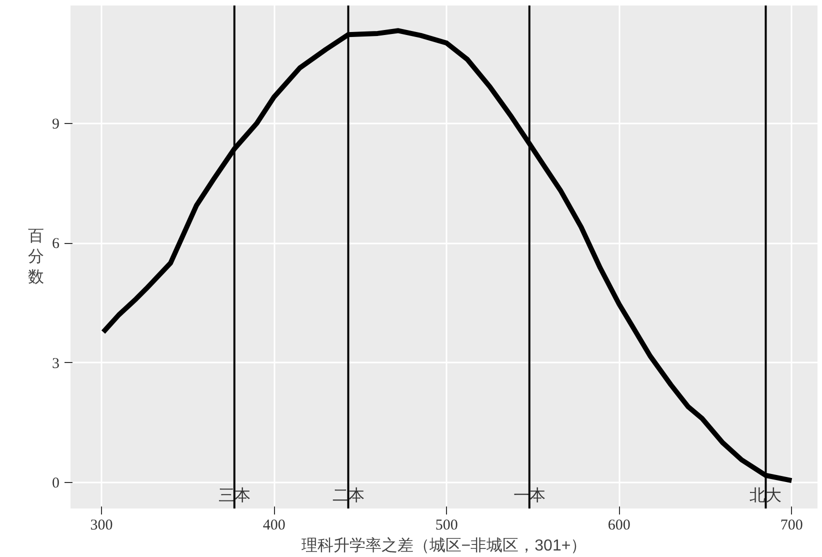 Image resolution: width=822 pixels, height=557 pixels. I want to click on x-tick-label: 600, so click(619, 526).